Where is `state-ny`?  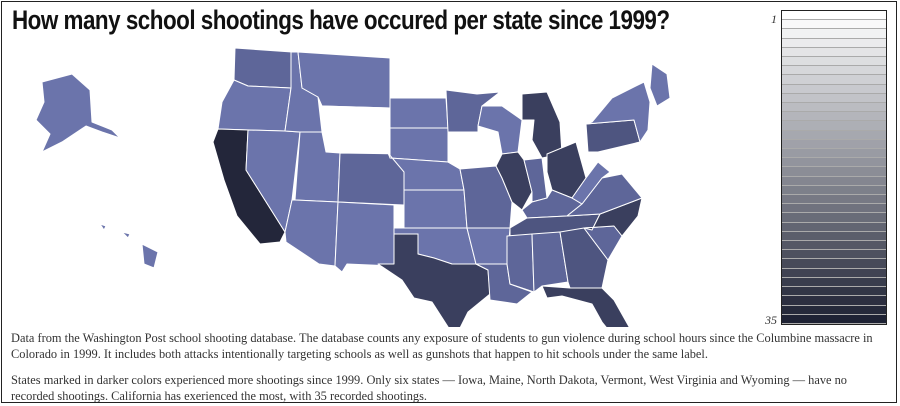 state-ny is located at coordinates (618, 112).